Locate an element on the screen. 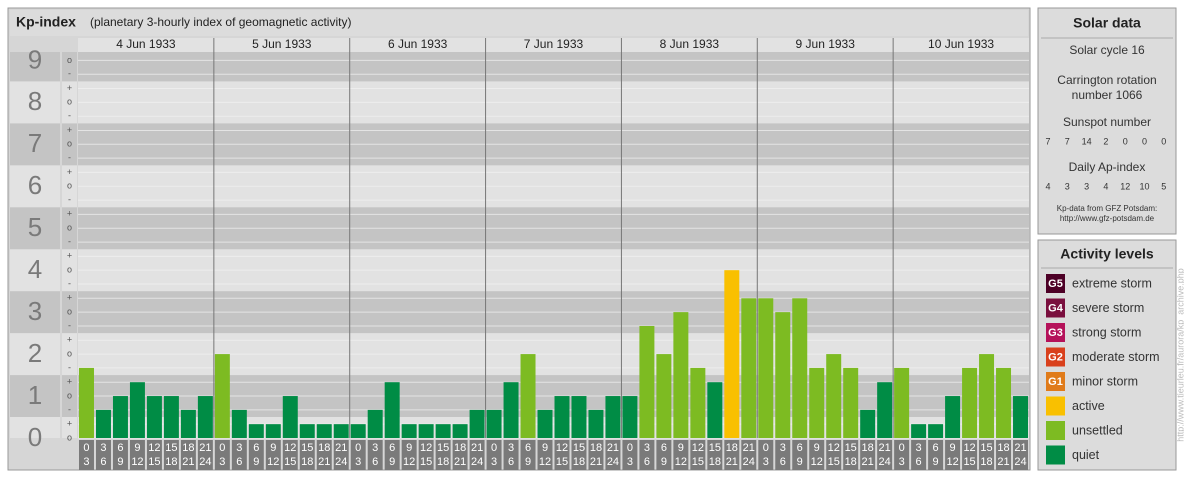 The height and width of the screenshot is (480, 1184). y-tick-label: 6 is located at coordinates (35, 185).